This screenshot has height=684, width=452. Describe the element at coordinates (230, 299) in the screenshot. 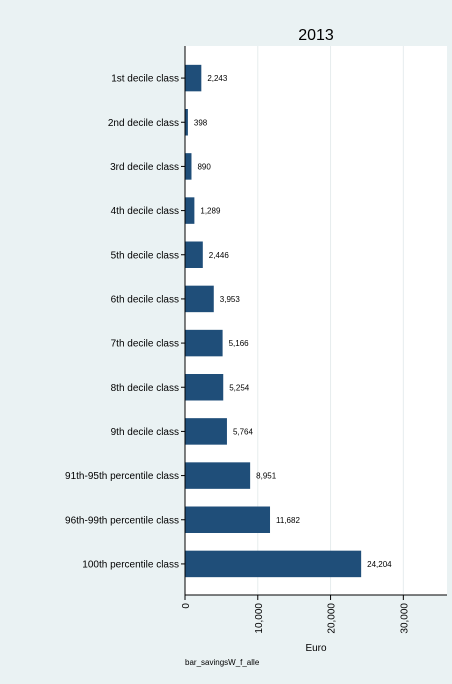

I see `value-label: 3,953` at that location.